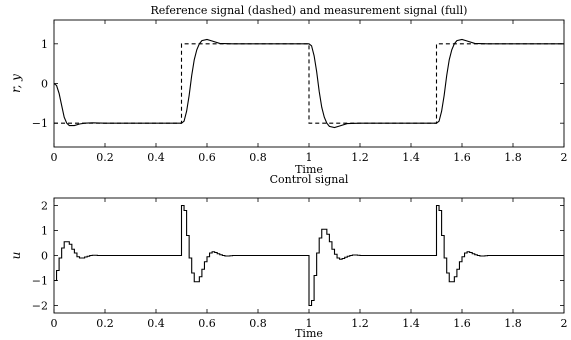 The width and height of the screenshot is (571, 340). Describe the element at coordinates (40, 306) in the screenshot. I see `y-tick-label: −2` at that location.